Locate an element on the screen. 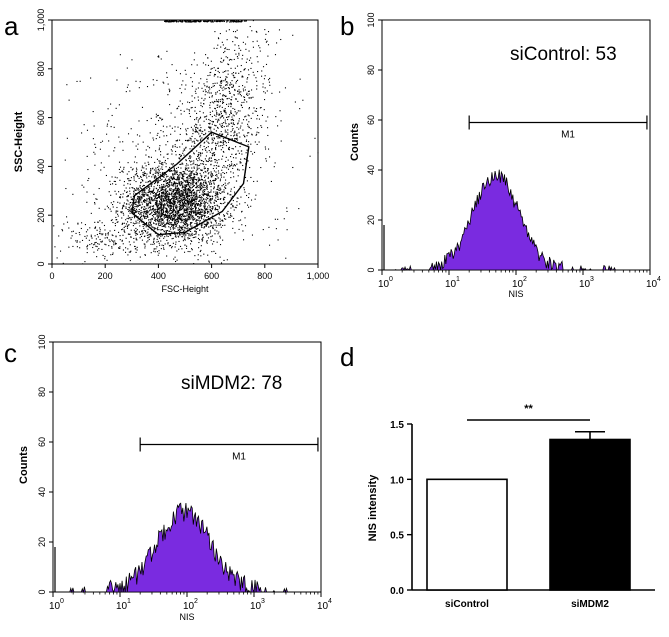 The width and height of the screenshot is (669, 637). panel-letter-c: c is located at coordinates (10, 353).